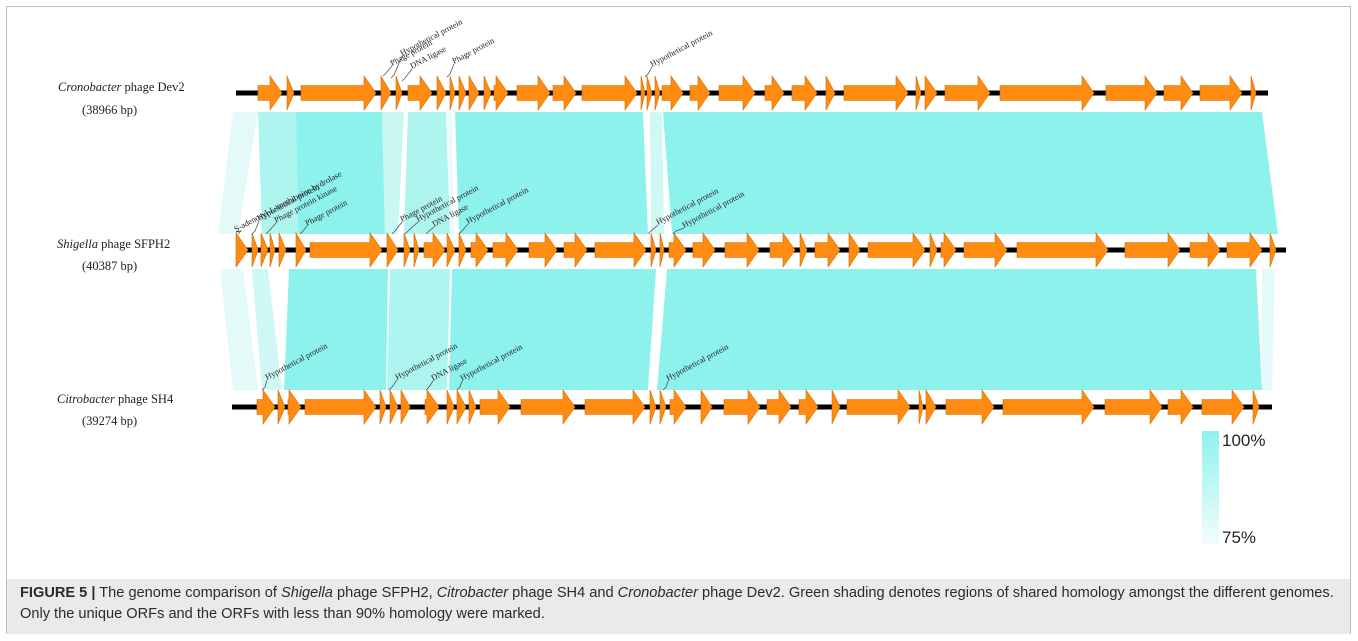 This screenshot has height=641, width=1358. Describe the element at coordinates (144, 399) in the screenshot. I see `genome-name-rest: phage SH4` at that location.